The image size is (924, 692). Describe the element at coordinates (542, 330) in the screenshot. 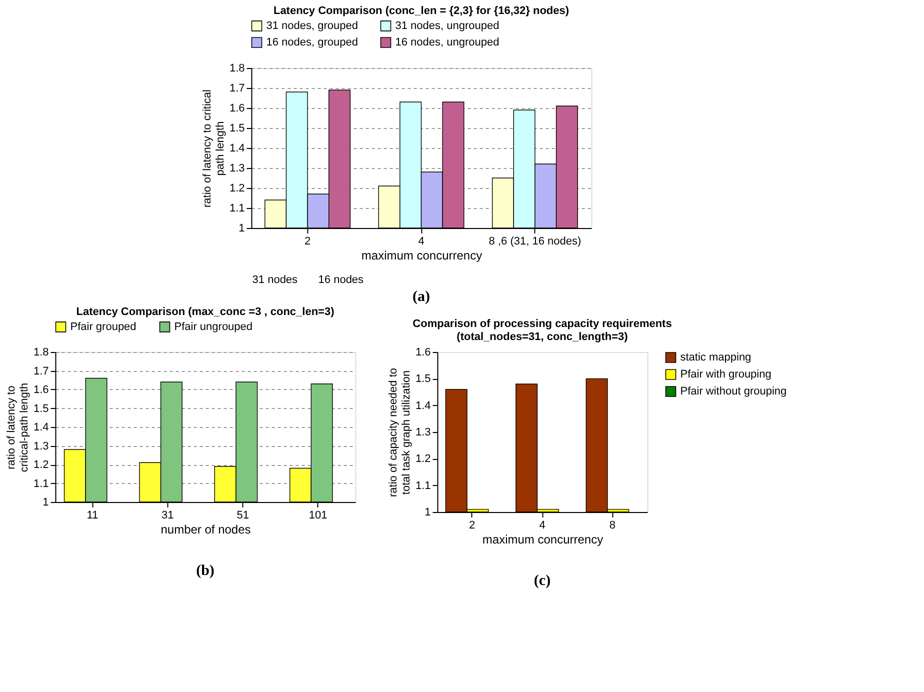

I see `chart-title: Comparison of processing capacity requirements (total_nodes=31, conc_length=3)` at that location.